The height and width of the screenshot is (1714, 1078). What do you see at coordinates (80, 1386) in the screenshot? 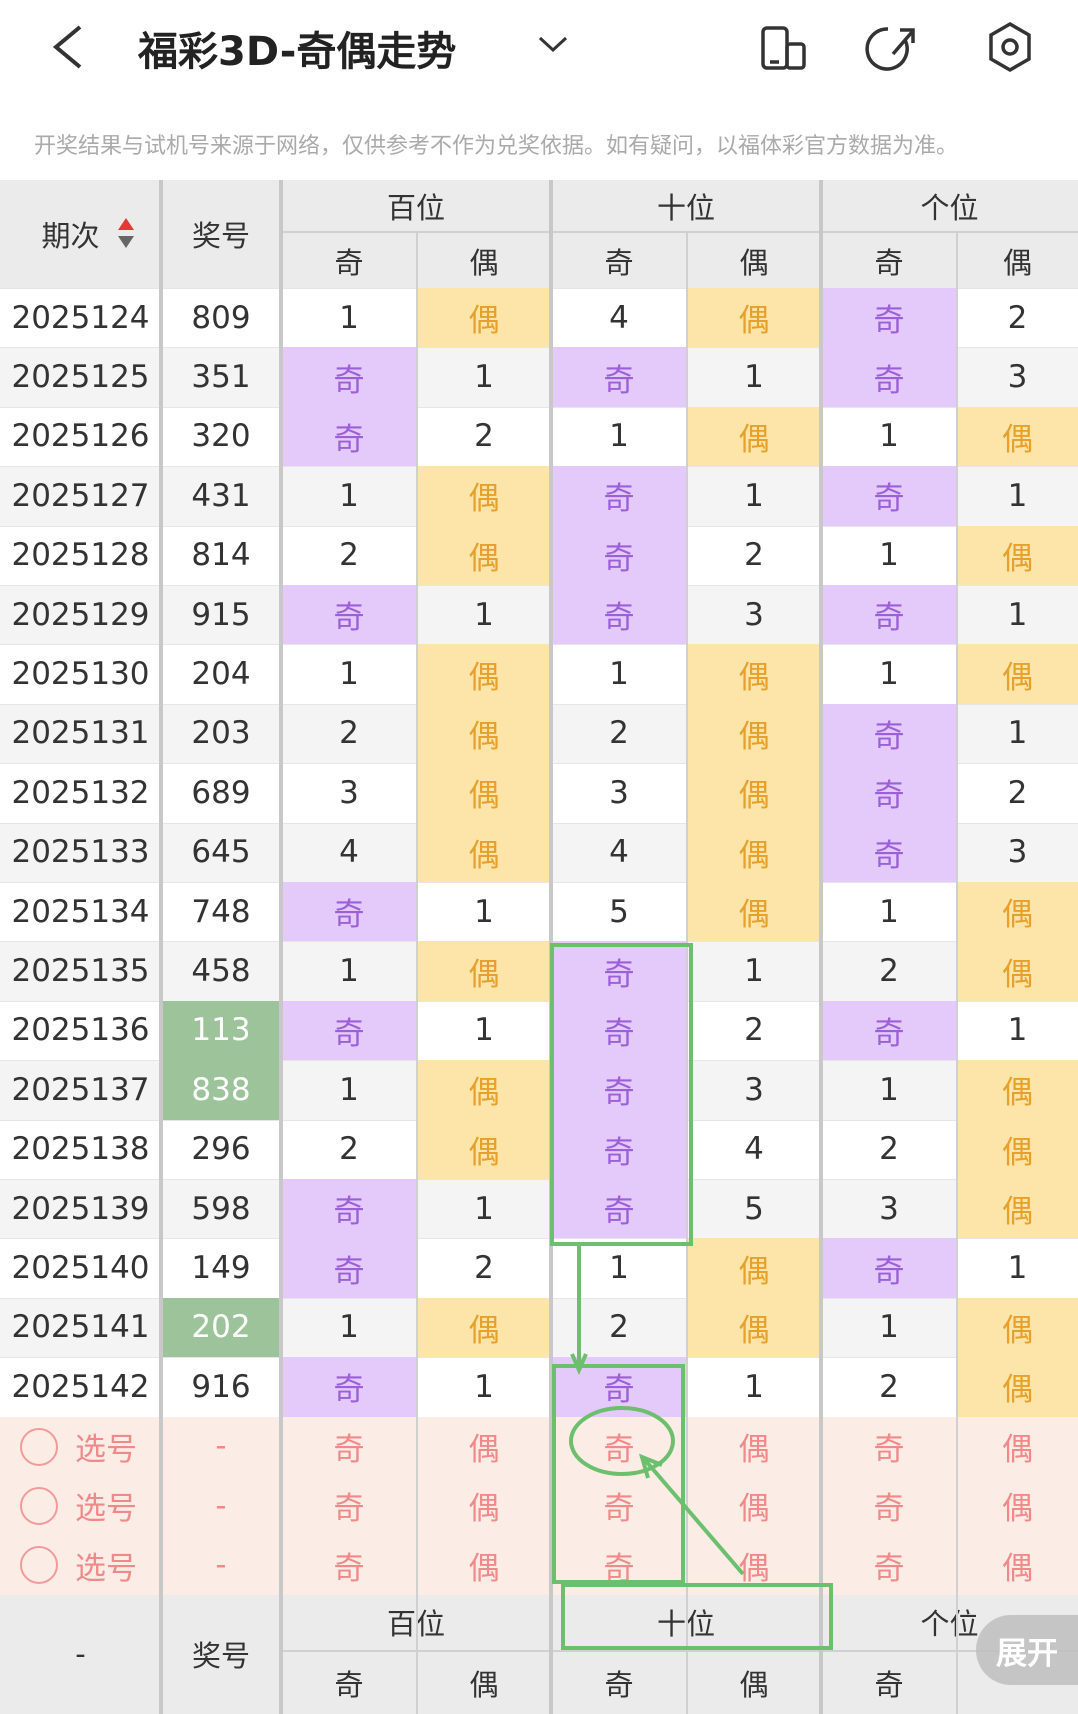
I see `issue: 2025142` at bounding box center [80, 1386].